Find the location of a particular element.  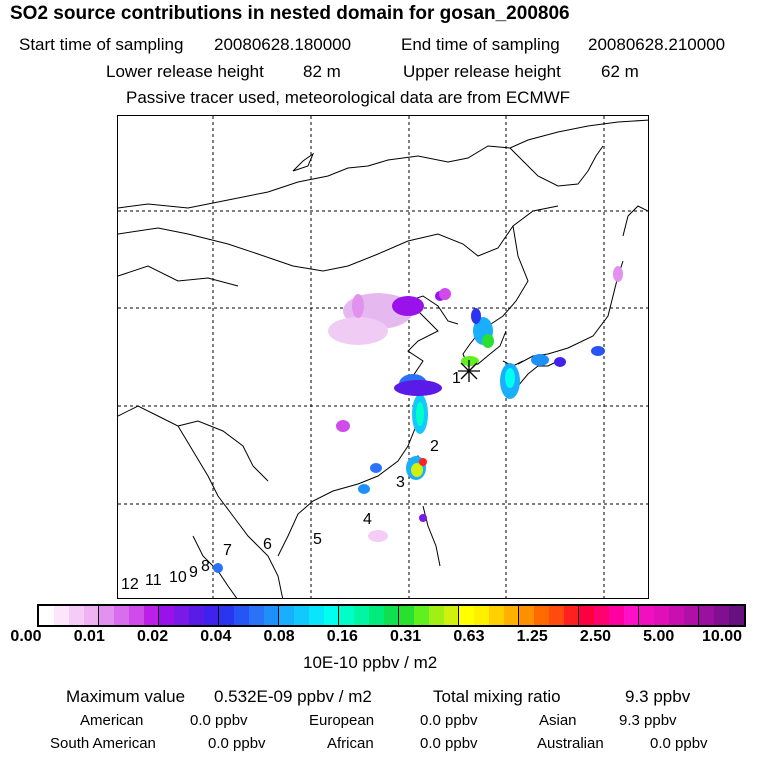

source-label-11: 11 is located at coordinates (153, 580).